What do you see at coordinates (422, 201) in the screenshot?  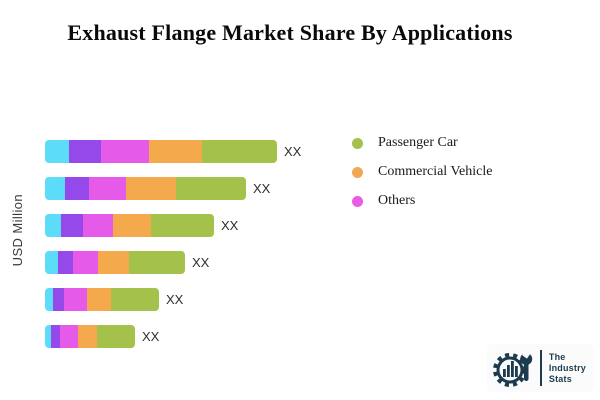 I see `legend-item-others: Others` at bounding box center [422, 201].